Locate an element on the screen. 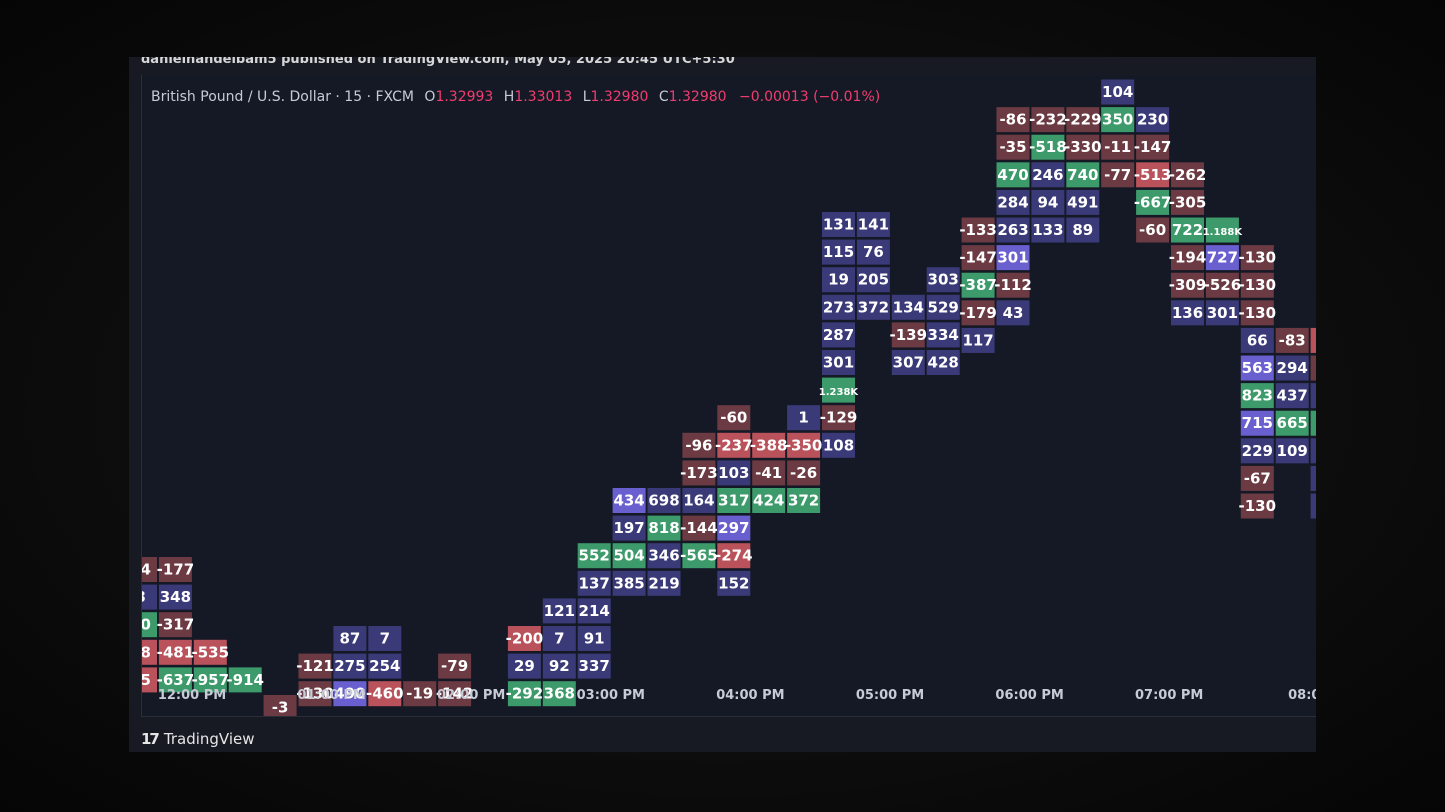 This screenshot has width=1445, height=812. footprint-cell-value: 117 is located at coordinates (977, 340).